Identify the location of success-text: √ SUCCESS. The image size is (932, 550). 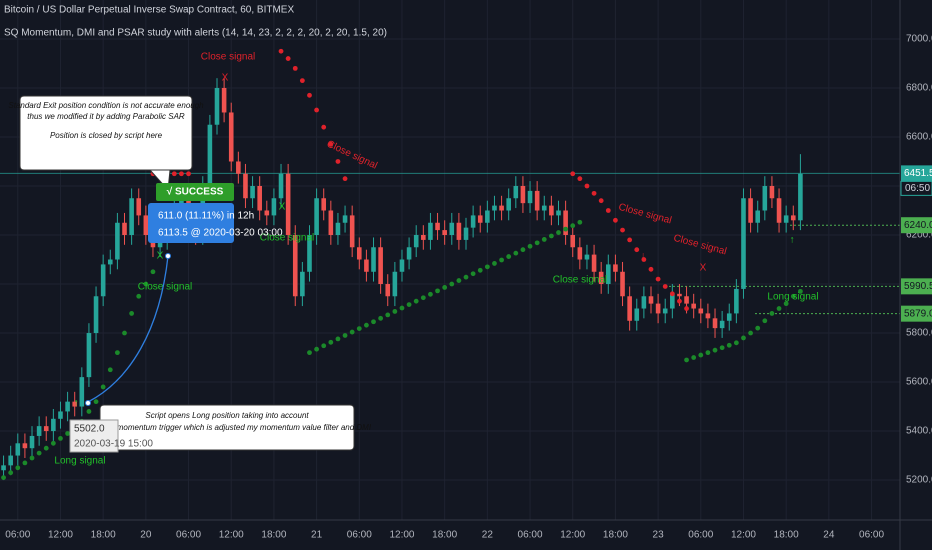
(195, 192).